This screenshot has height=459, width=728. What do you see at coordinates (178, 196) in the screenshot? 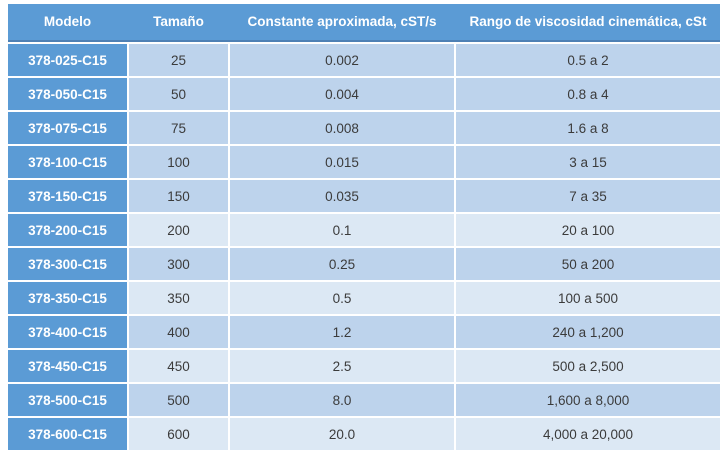
I see `size-cell: 150` at bounding box center [178, 196].